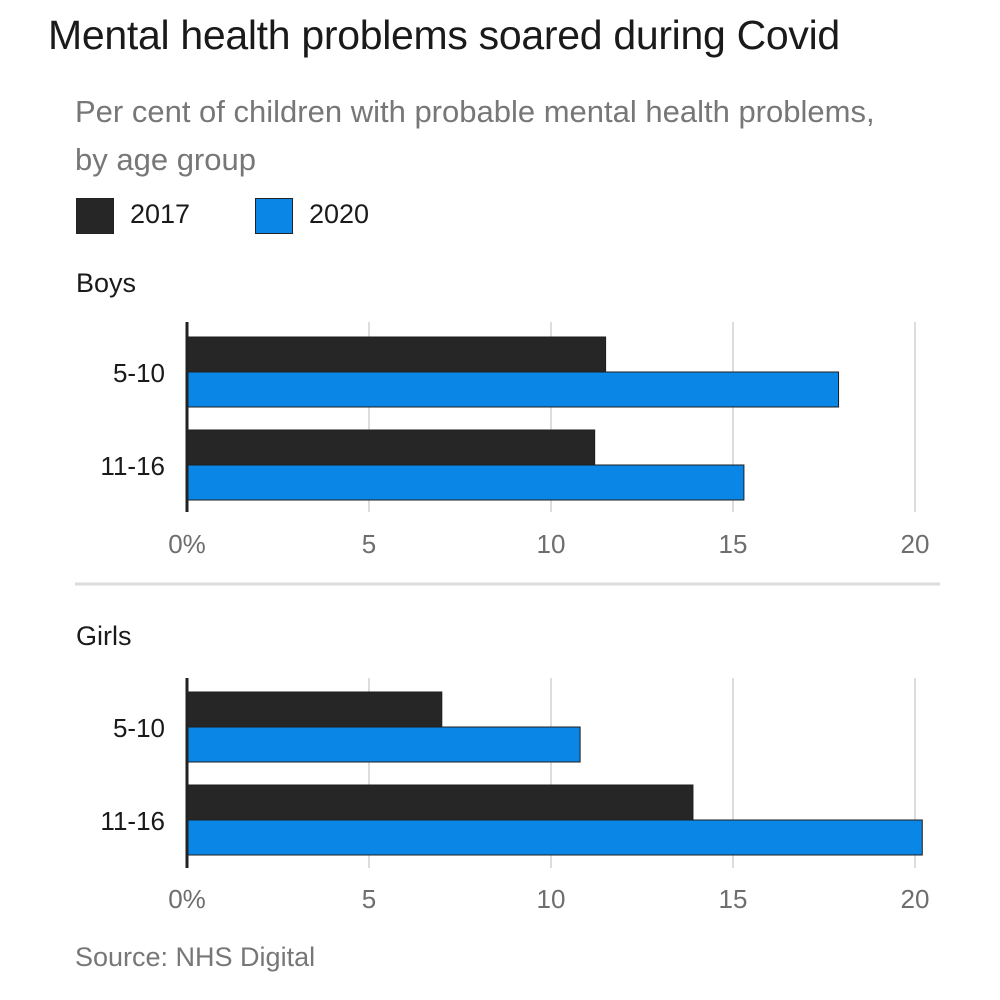 This screenshot has height=1000, width=1000. What do you see at coordinates (915, 544) in the screenshot?
I see `boys-tick-label: 20` at bounding box center [915, 544].